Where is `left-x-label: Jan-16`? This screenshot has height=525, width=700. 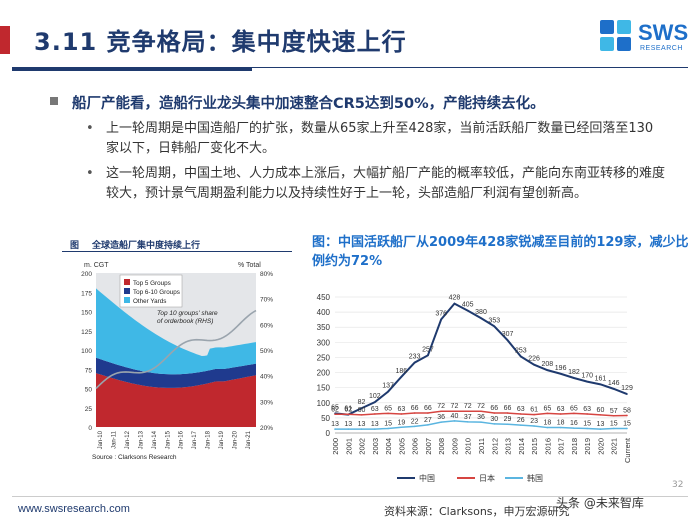 left-x-label: Jan-16 is located at coordinates (182, 439).